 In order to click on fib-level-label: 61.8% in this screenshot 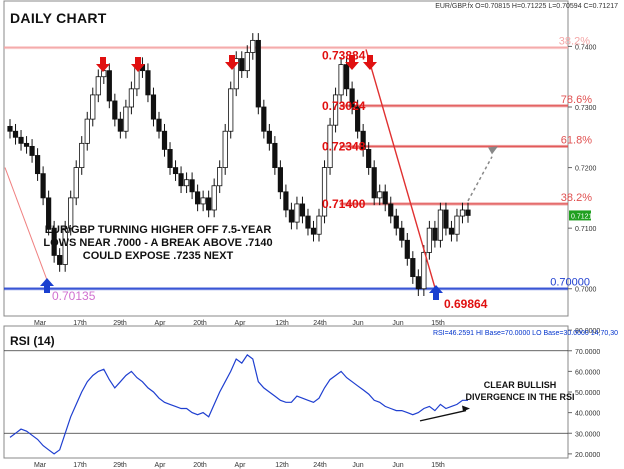, I will do `click(576, 140)`.